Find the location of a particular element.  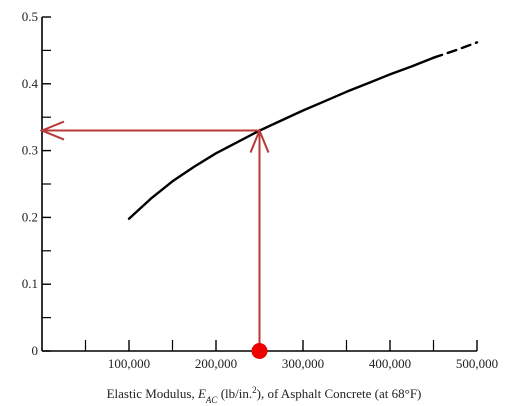

y-tick-label: 0.5 is located at coordinates (30, 16).